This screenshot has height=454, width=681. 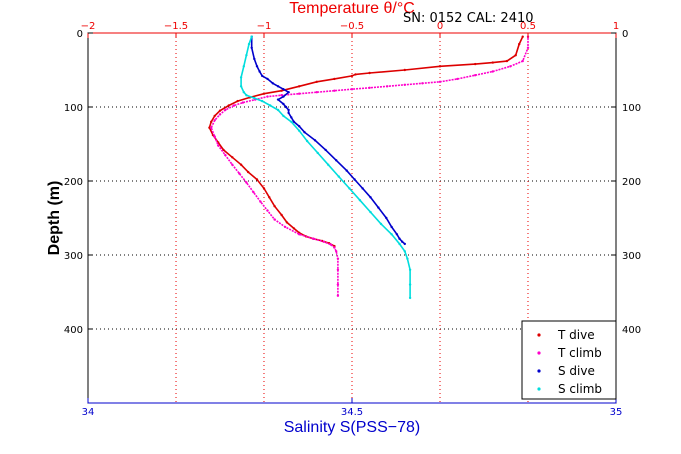 What do you see at coordinates (576, 371) in the screenshot?
I see `legend-label: S dive` at bounding box center [576, 371].